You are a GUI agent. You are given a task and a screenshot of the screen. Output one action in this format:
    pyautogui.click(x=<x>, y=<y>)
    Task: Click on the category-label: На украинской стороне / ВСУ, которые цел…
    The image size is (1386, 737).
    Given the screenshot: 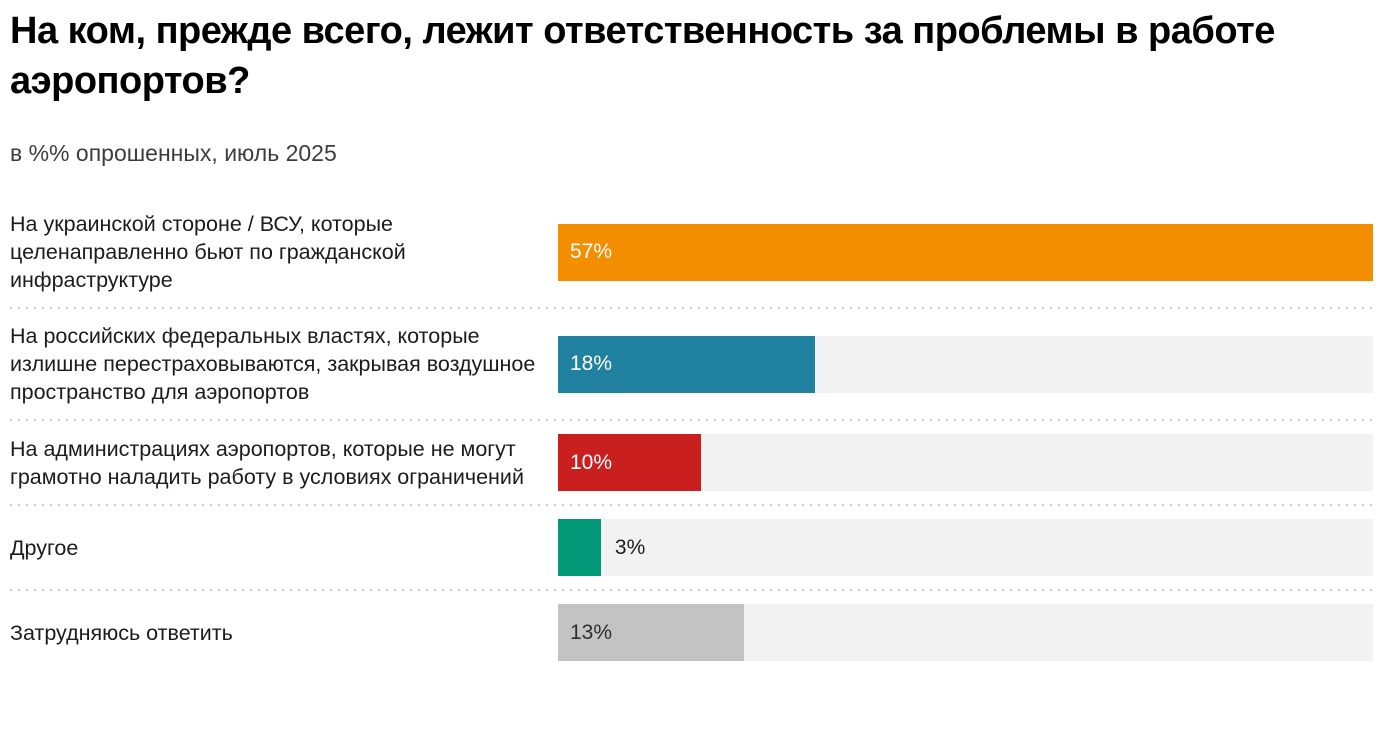 What is the action you would take?
    pyautogui.click(x=208, y=252)
    